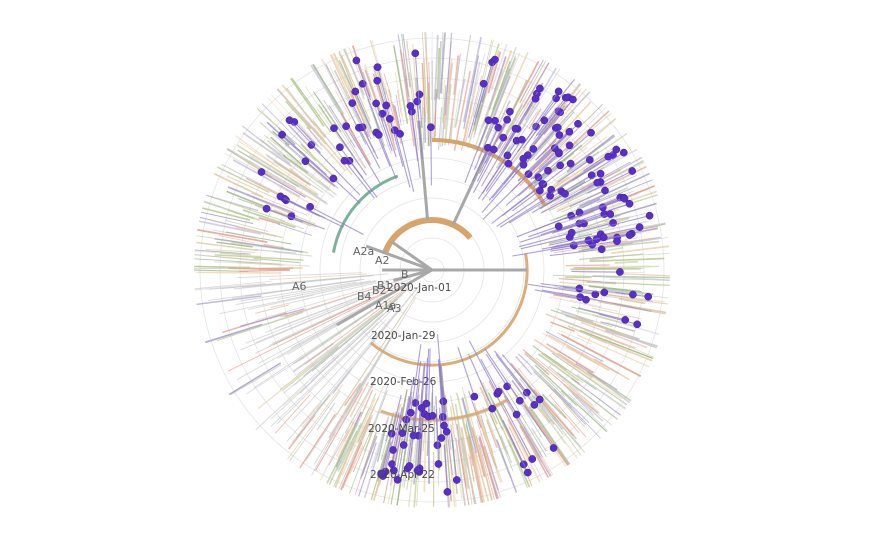 The width and height of the screenshot is (870, 540). I want to click on clade-label: A2a, so click(363, 251).